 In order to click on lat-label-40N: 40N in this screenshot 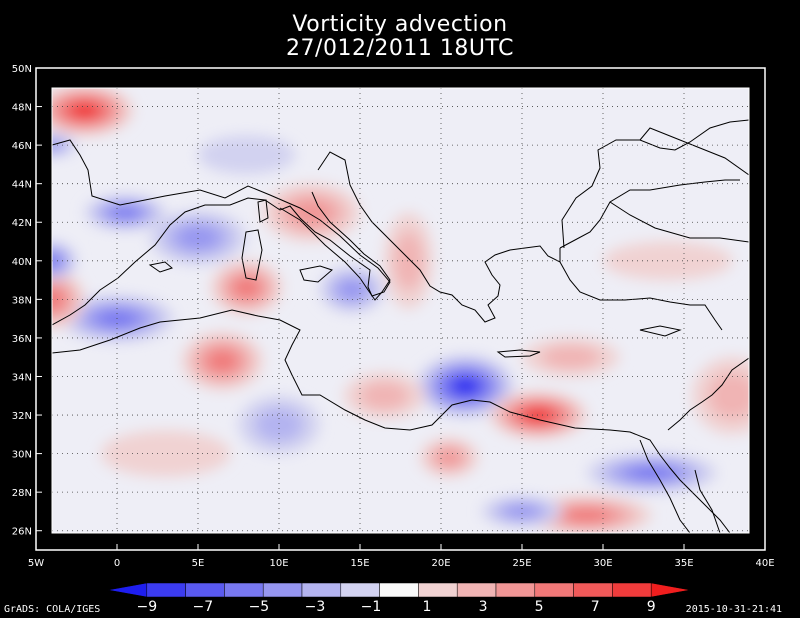, I will do `click(22, 262)`.